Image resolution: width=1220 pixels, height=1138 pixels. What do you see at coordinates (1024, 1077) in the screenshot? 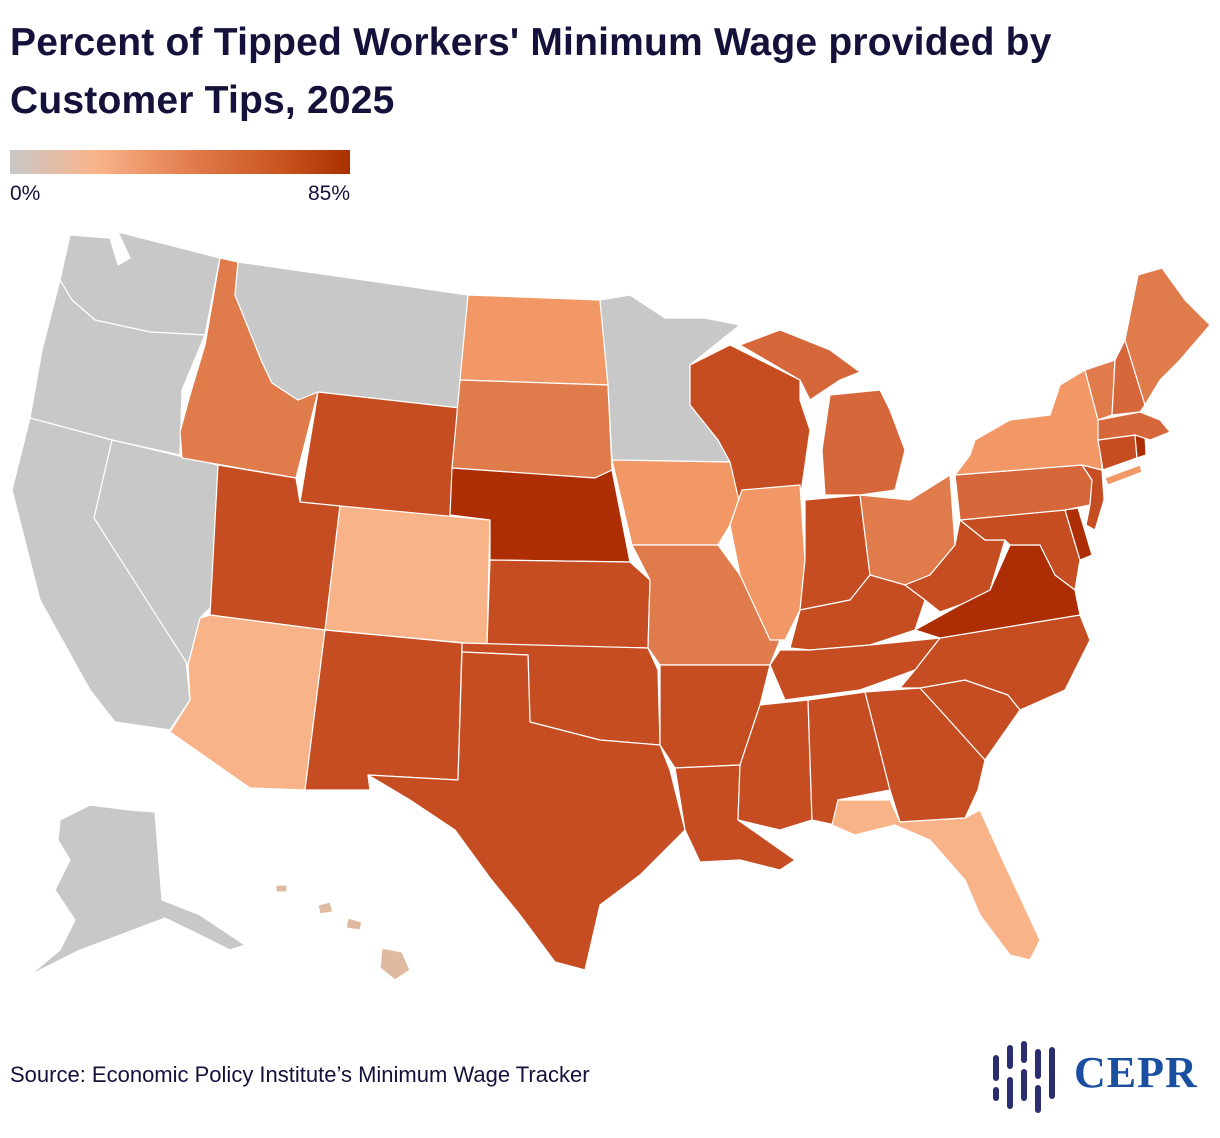
I see `cepr-logo-mark` at bounding box center [1024, 1077].